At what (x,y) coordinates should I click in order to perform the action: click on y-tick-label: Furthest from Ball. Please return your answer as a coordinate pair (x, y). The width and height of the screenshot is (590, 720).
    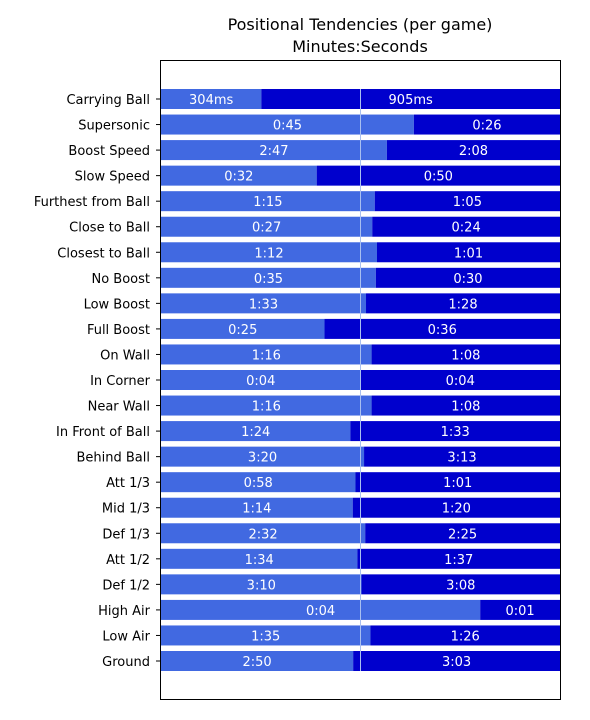
    Looking at the image, I should click on (92, 202).